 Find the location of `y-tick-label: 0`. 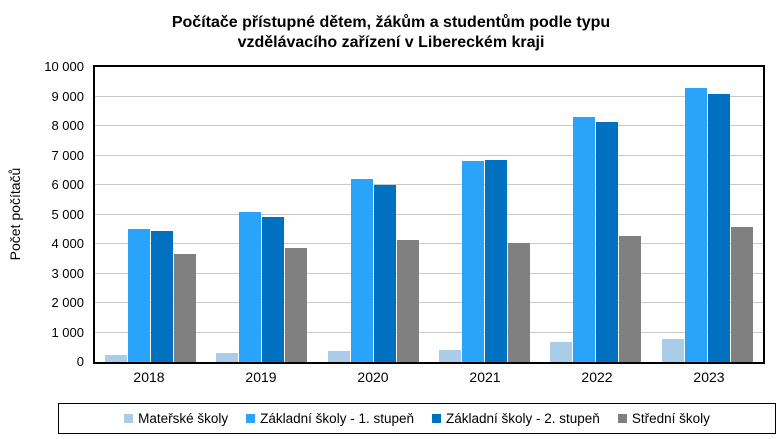

y-tick-label: 0 is located at coordinates (80, 361).